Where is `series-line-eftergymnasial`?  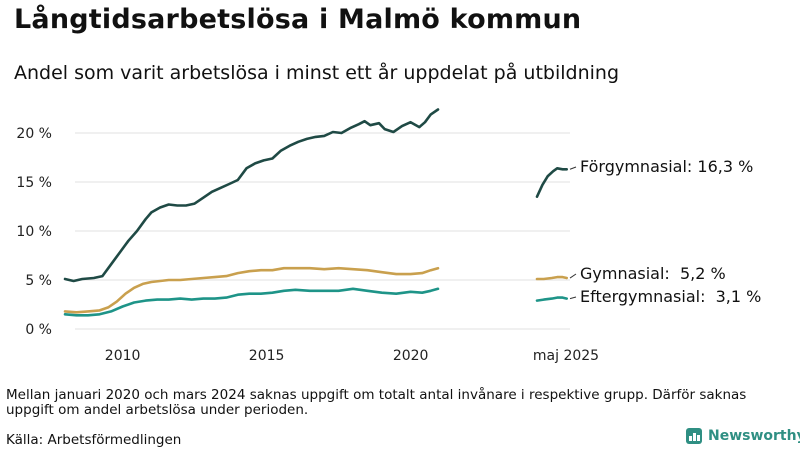 series-line-eftergymnasial is located at coordinates (251, 302).